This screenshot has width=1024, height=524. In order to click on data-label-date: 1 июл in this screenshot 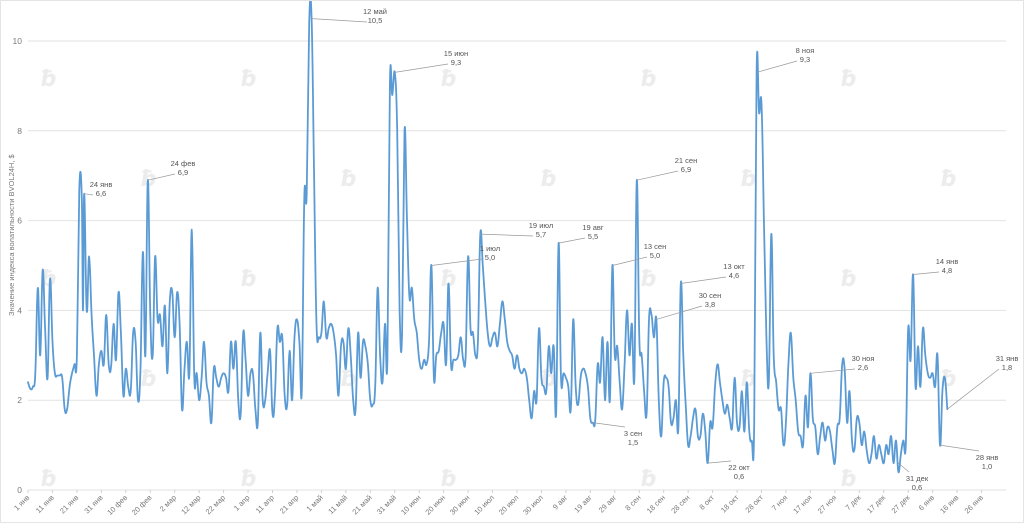, I will do `click(490, 248)`.